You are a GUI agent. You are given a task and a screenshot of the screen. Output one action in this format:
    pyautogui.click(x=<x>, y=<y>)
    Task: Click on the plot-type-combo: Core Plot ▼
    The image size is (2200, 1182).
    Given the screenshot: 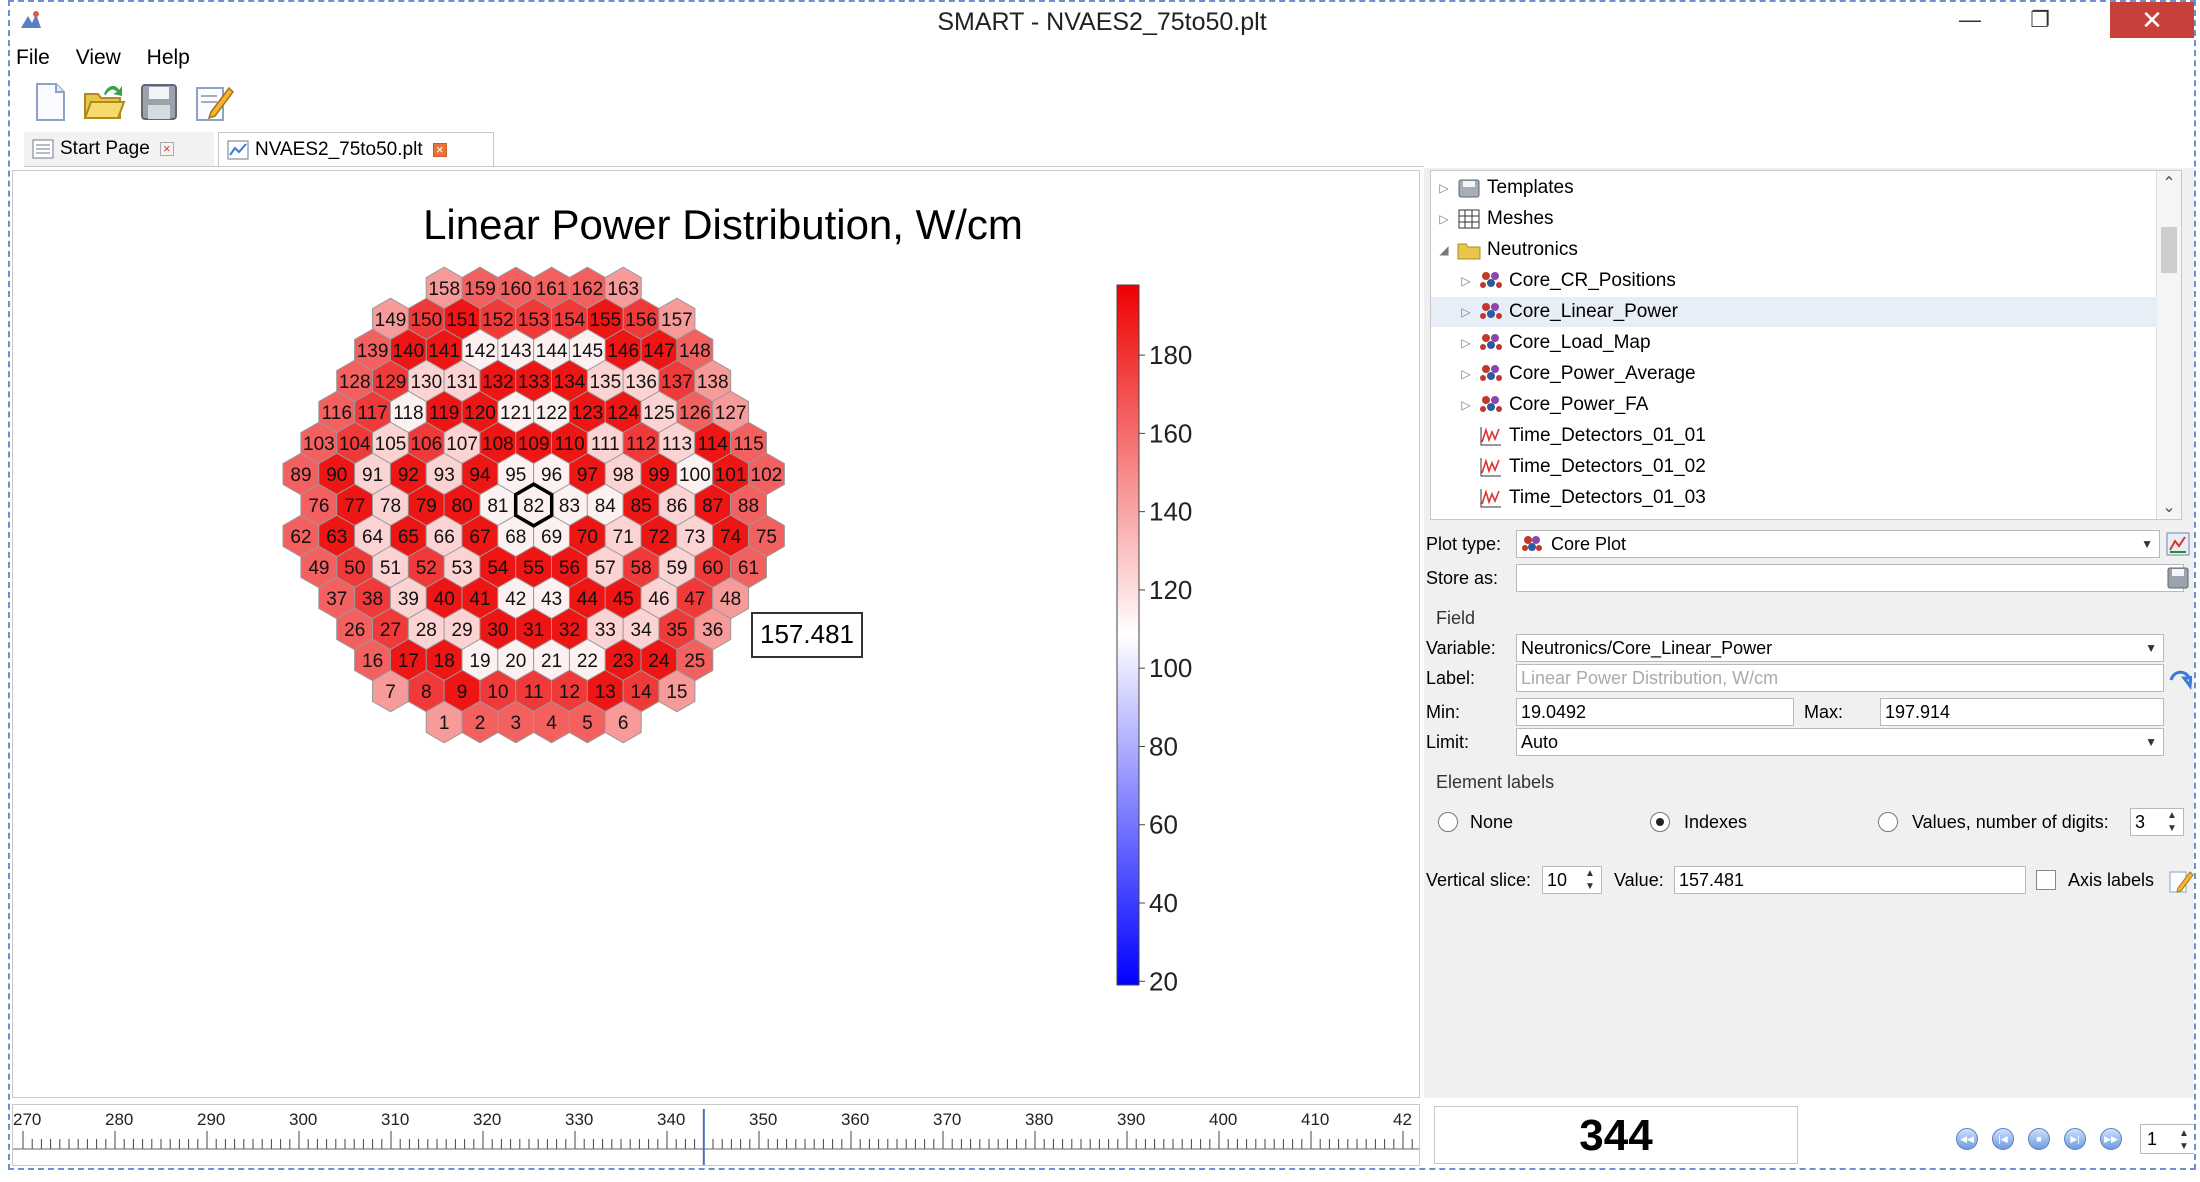 What is the action you would take?
    pyautogui.click(x=1838, y=544)
    